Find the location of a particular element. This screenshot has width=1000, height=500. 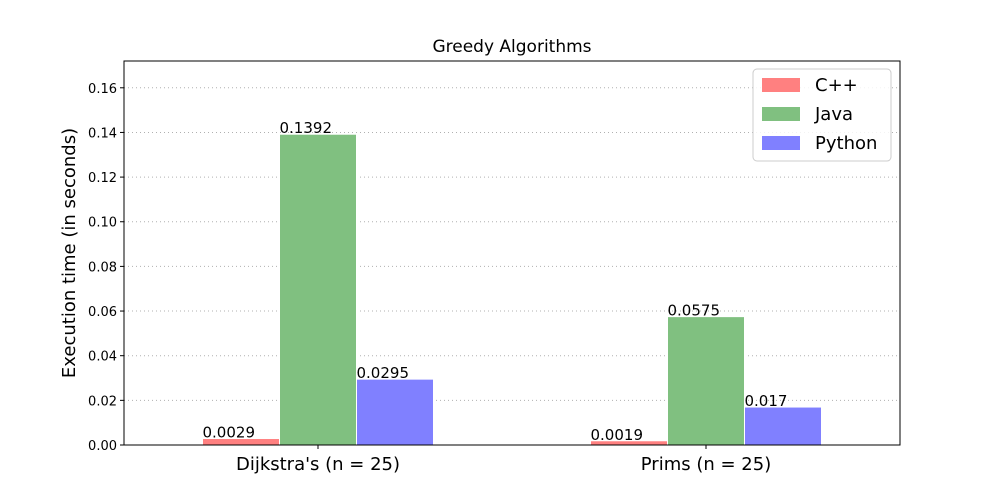

data-label: 0.0019 is located at coordinates (617, 435).